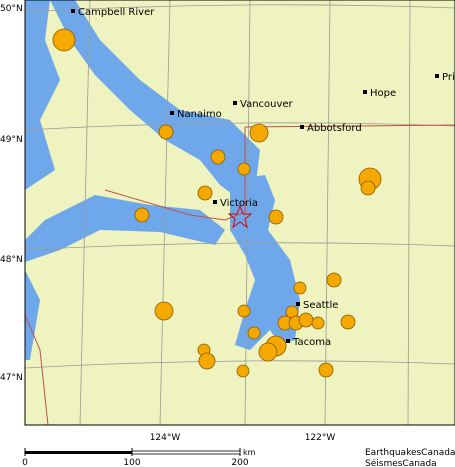 This screenshot has height=467, width=455. I want to click on longitude-label: 122°W, so click(320, 438).